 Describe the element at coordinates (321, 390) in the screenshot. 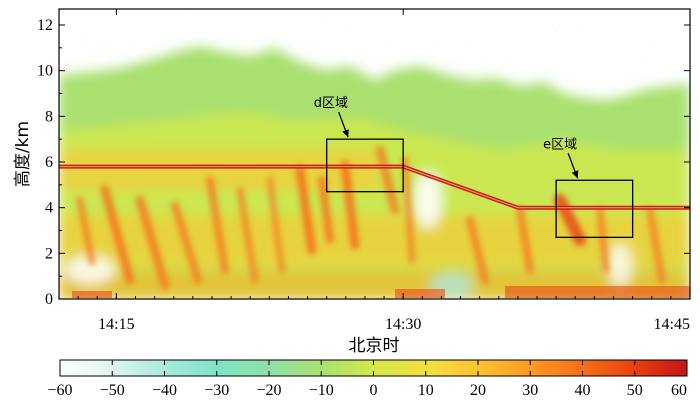

I see `colorbar-tick-label: −10` at that location.